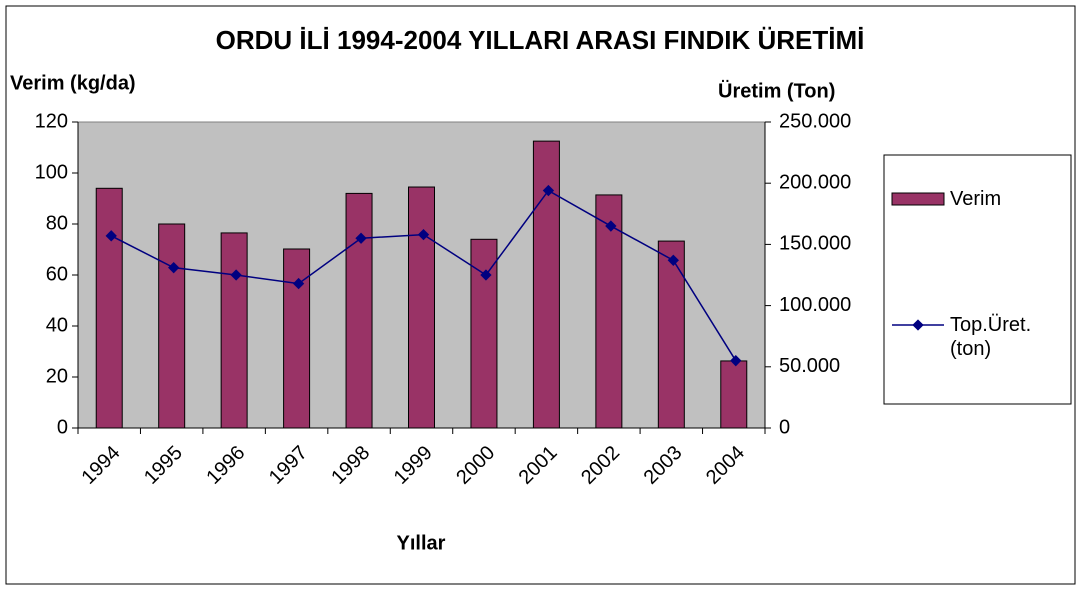 The height and width of the screenshot is (590, 1081). What do you see at coordinates (776, 90) in the screenshot?
I see `y2-axis-title: Üretim (Ton)` at bounding box center [776, 90].